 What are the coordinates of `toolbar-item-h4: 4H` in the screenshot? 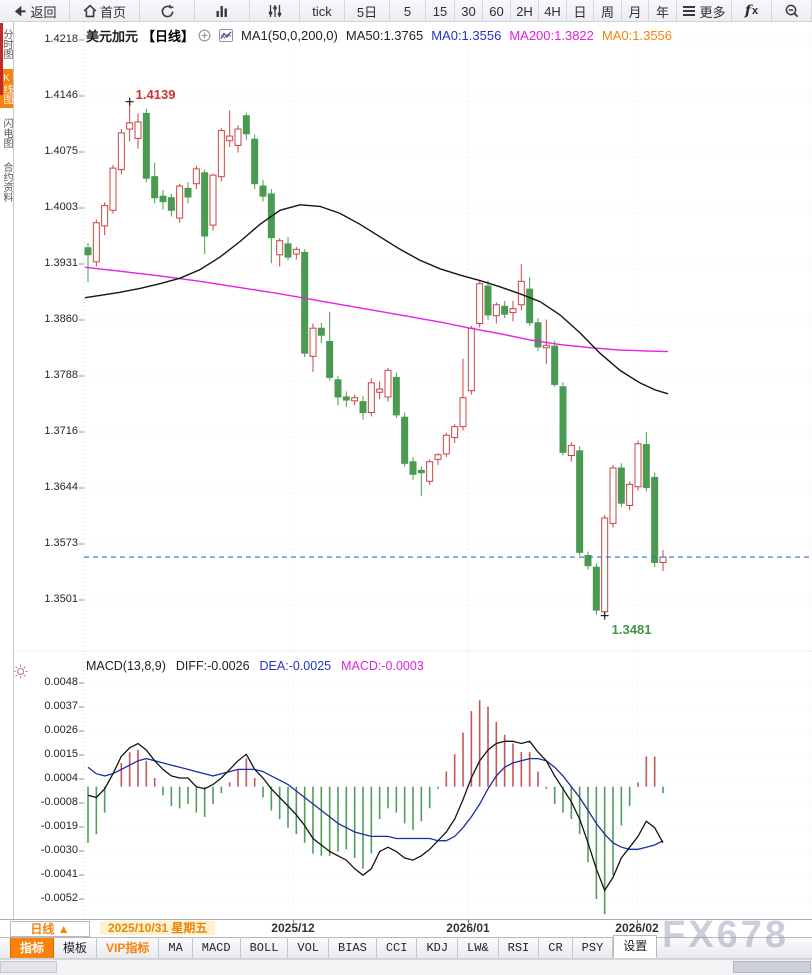 It's located at (553, 11).